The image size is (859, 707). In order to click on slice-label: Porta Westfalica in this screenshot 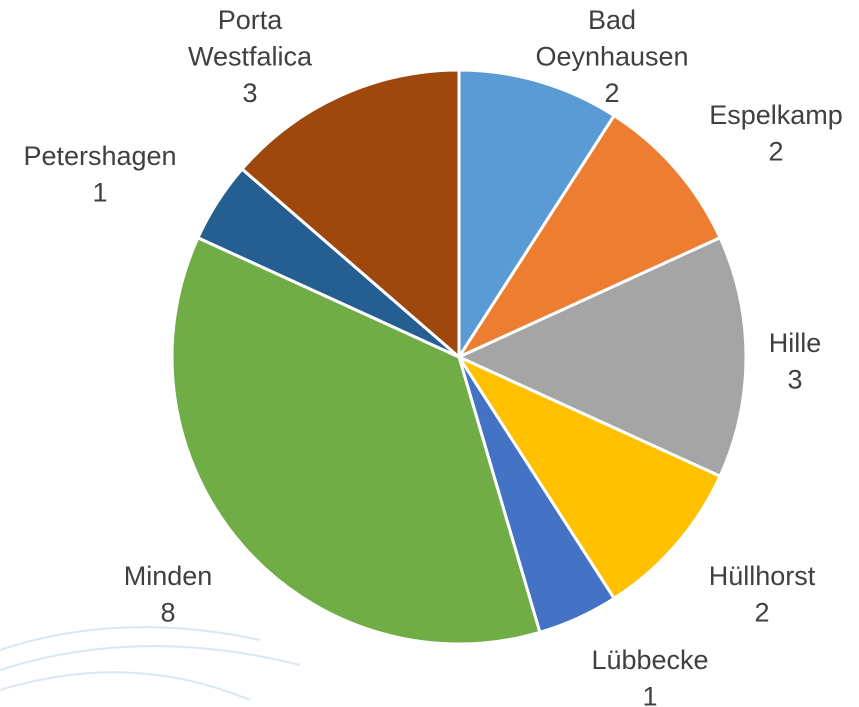, I will do `click(250, 38)`.